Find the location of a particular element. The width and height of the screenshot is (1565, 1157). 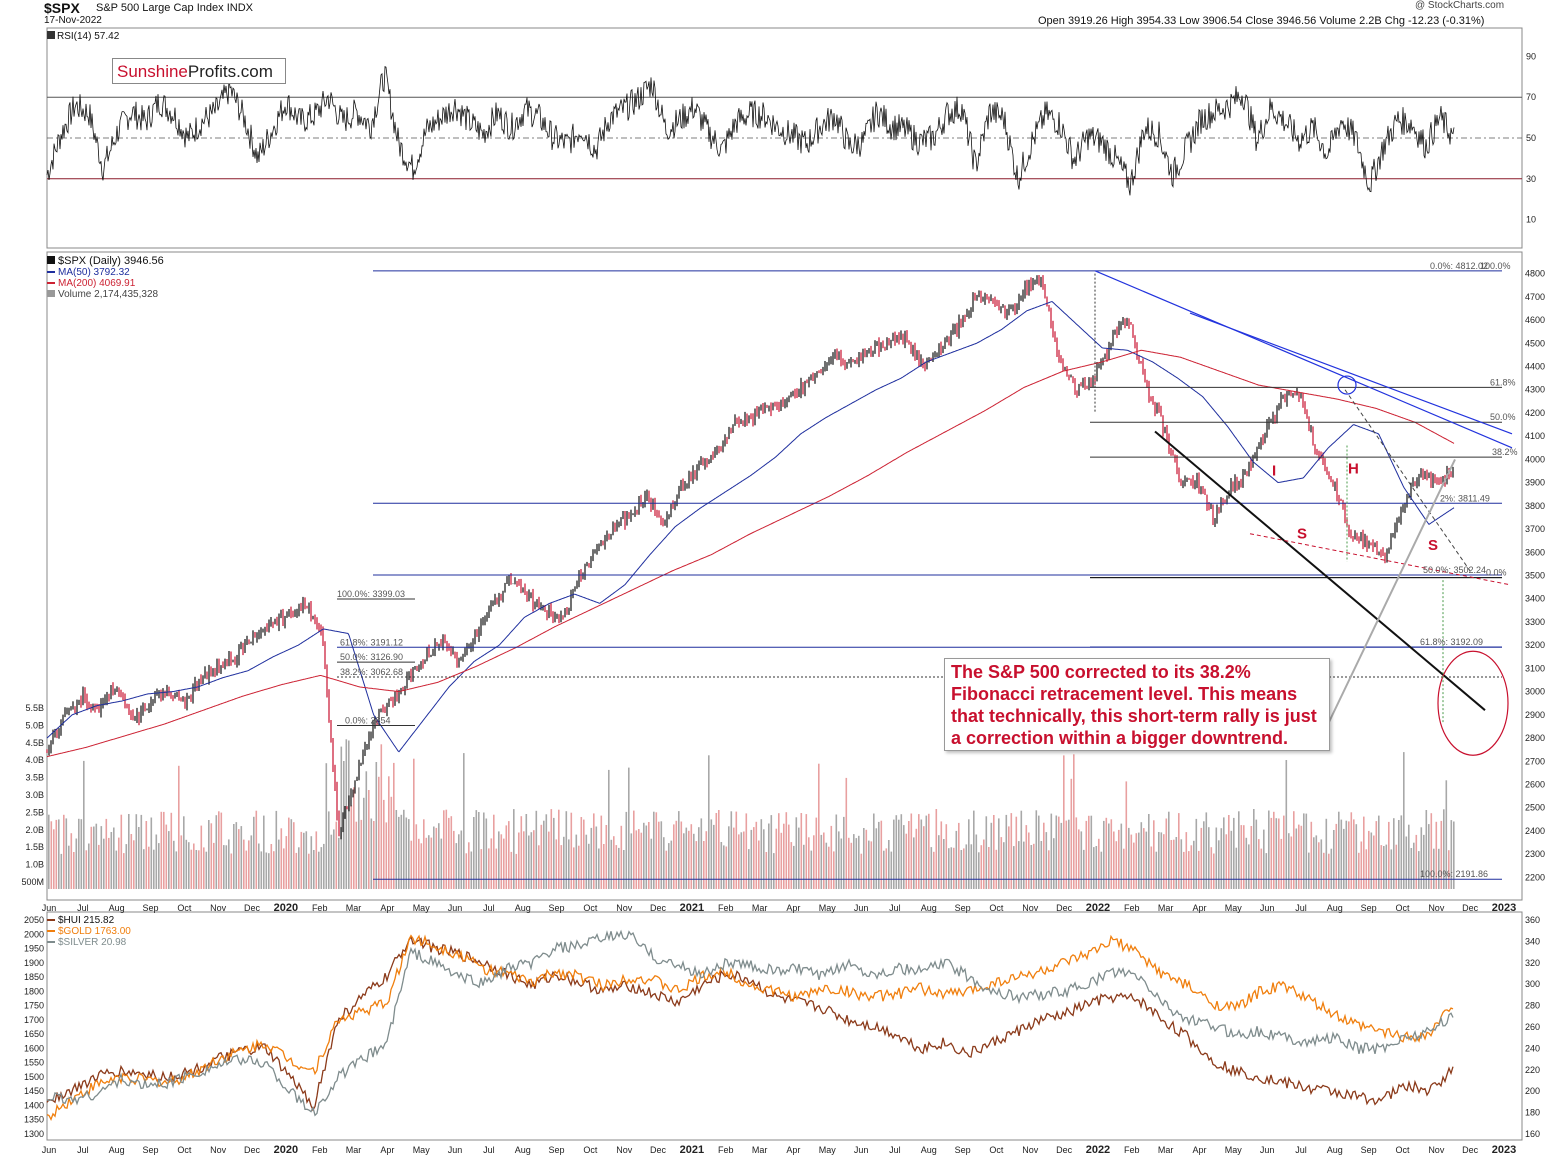

channel-line-black is located at coordinates (1320, 570).